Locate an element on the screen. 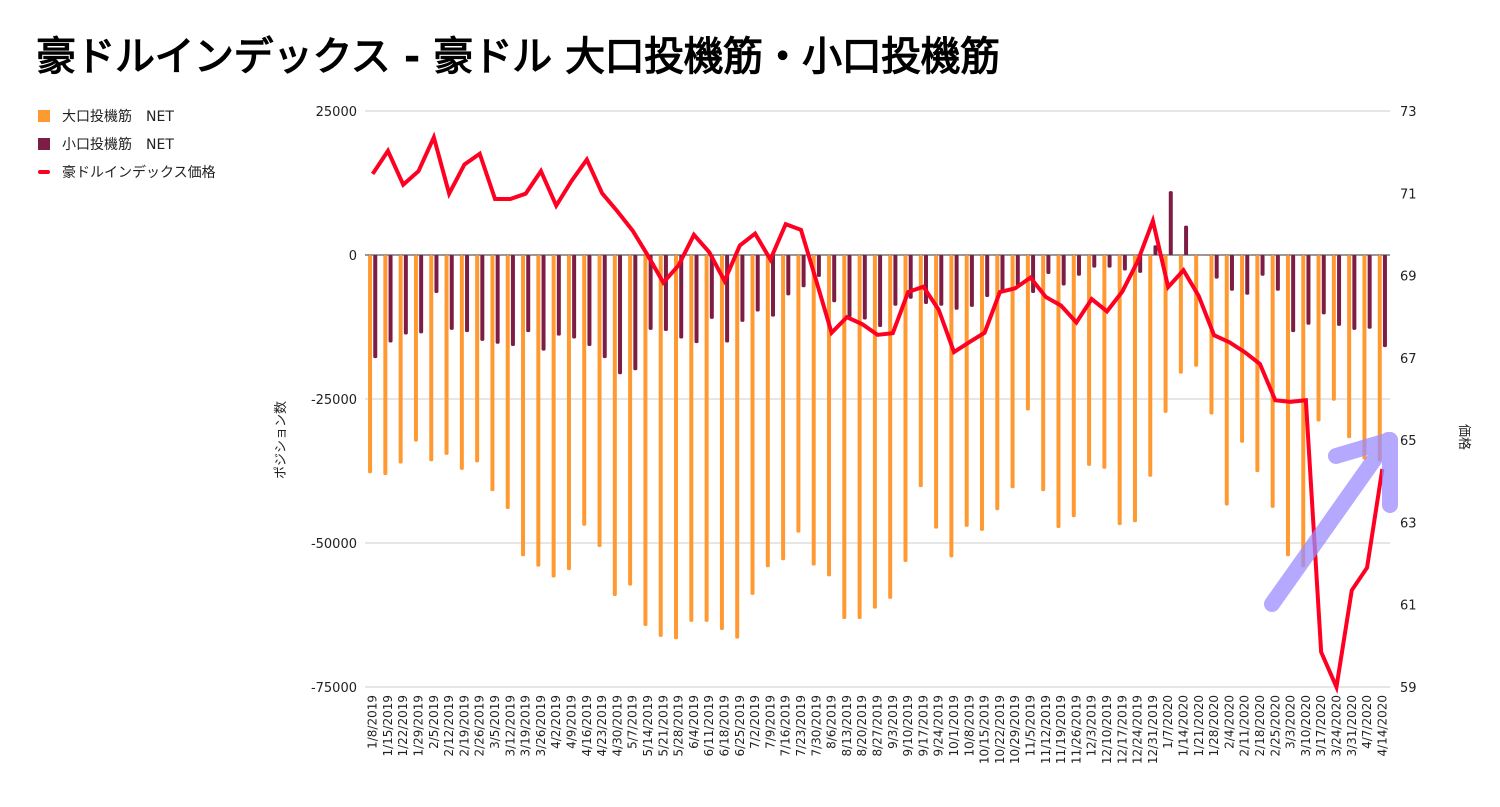 This screenshot has width=1500, height=807. x-tick-label: 5/14/2019 is located at coordinates (648, 726).